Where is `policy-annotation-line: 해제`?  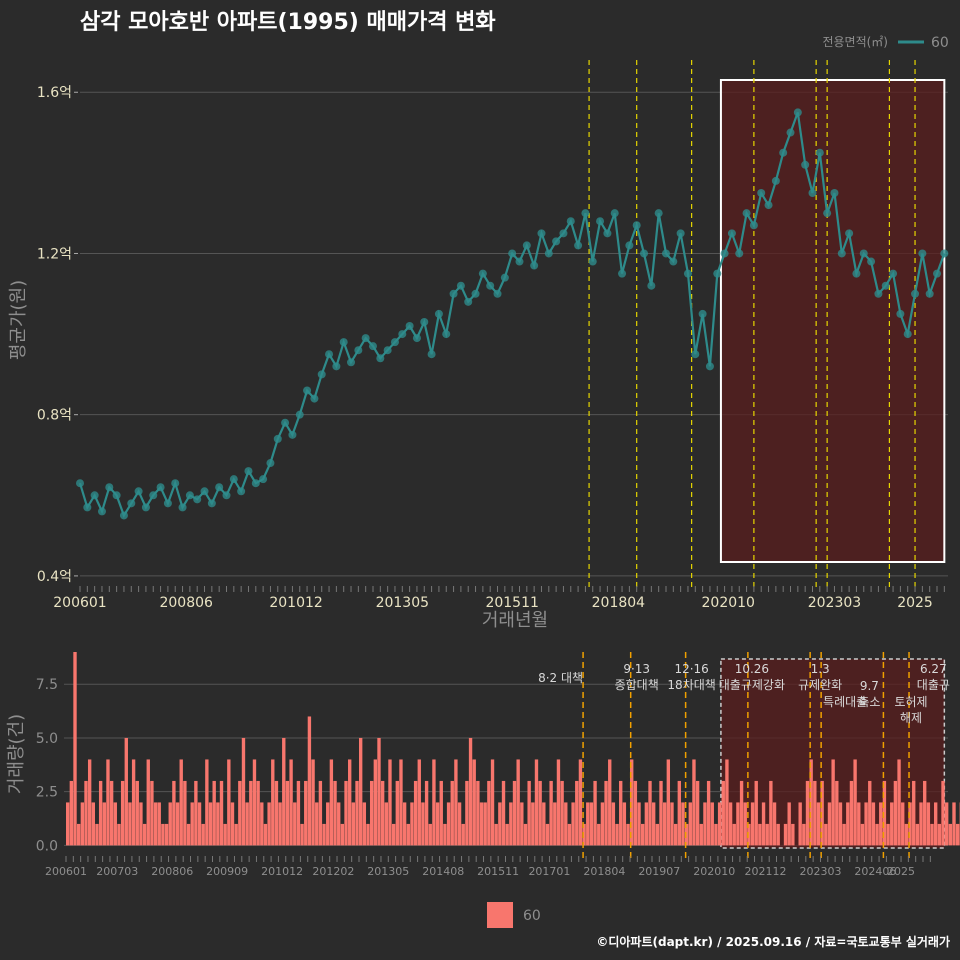 policy-annotation-line: 해제 is located at coordinates (911, 718).